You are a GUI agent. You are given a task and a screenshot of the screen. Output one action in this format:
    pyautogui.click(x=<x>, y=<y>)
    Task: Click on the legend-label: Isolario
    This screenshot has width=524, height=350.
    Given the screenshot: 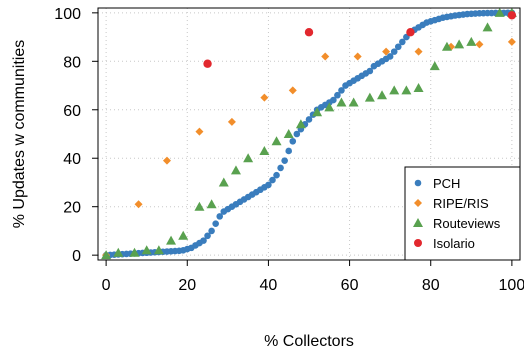 What is the action you would take?
    pyautogui.click(x=454, y=243)
    